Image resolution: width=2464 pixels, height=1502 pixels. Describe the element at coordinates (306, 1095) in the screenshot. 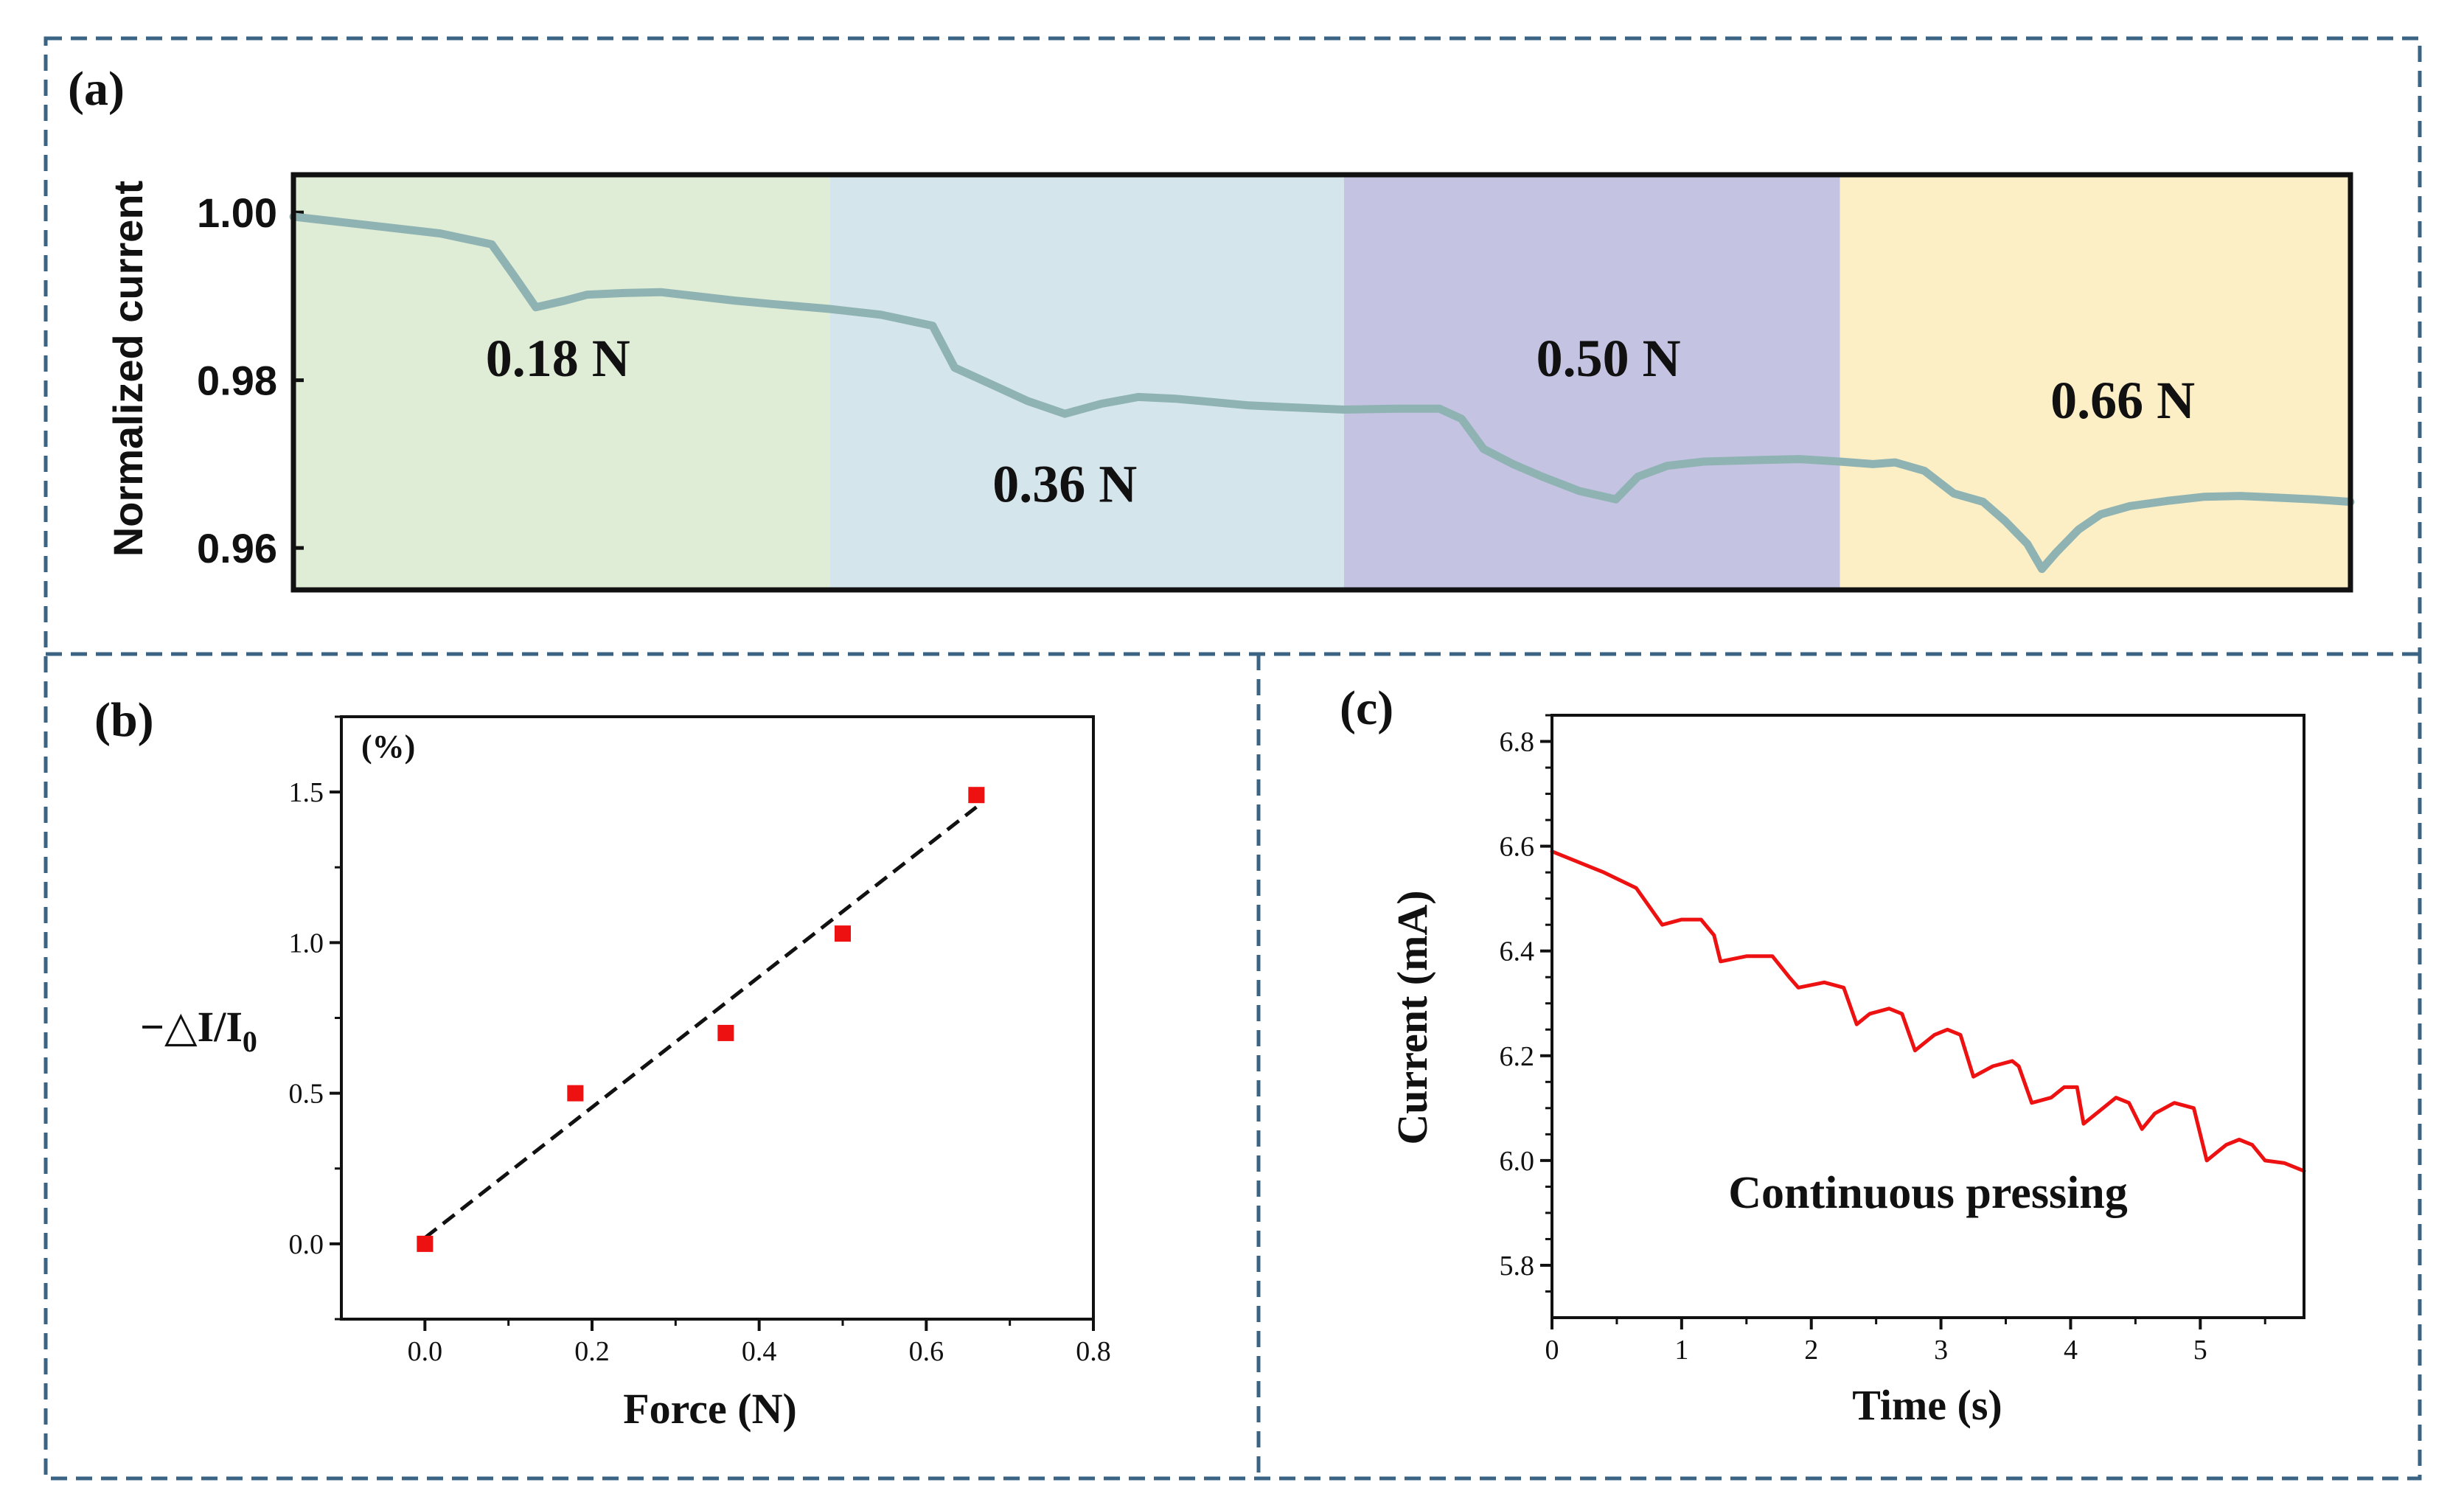

I see `chart-b-ytick-label-1: 0.5` at that location.